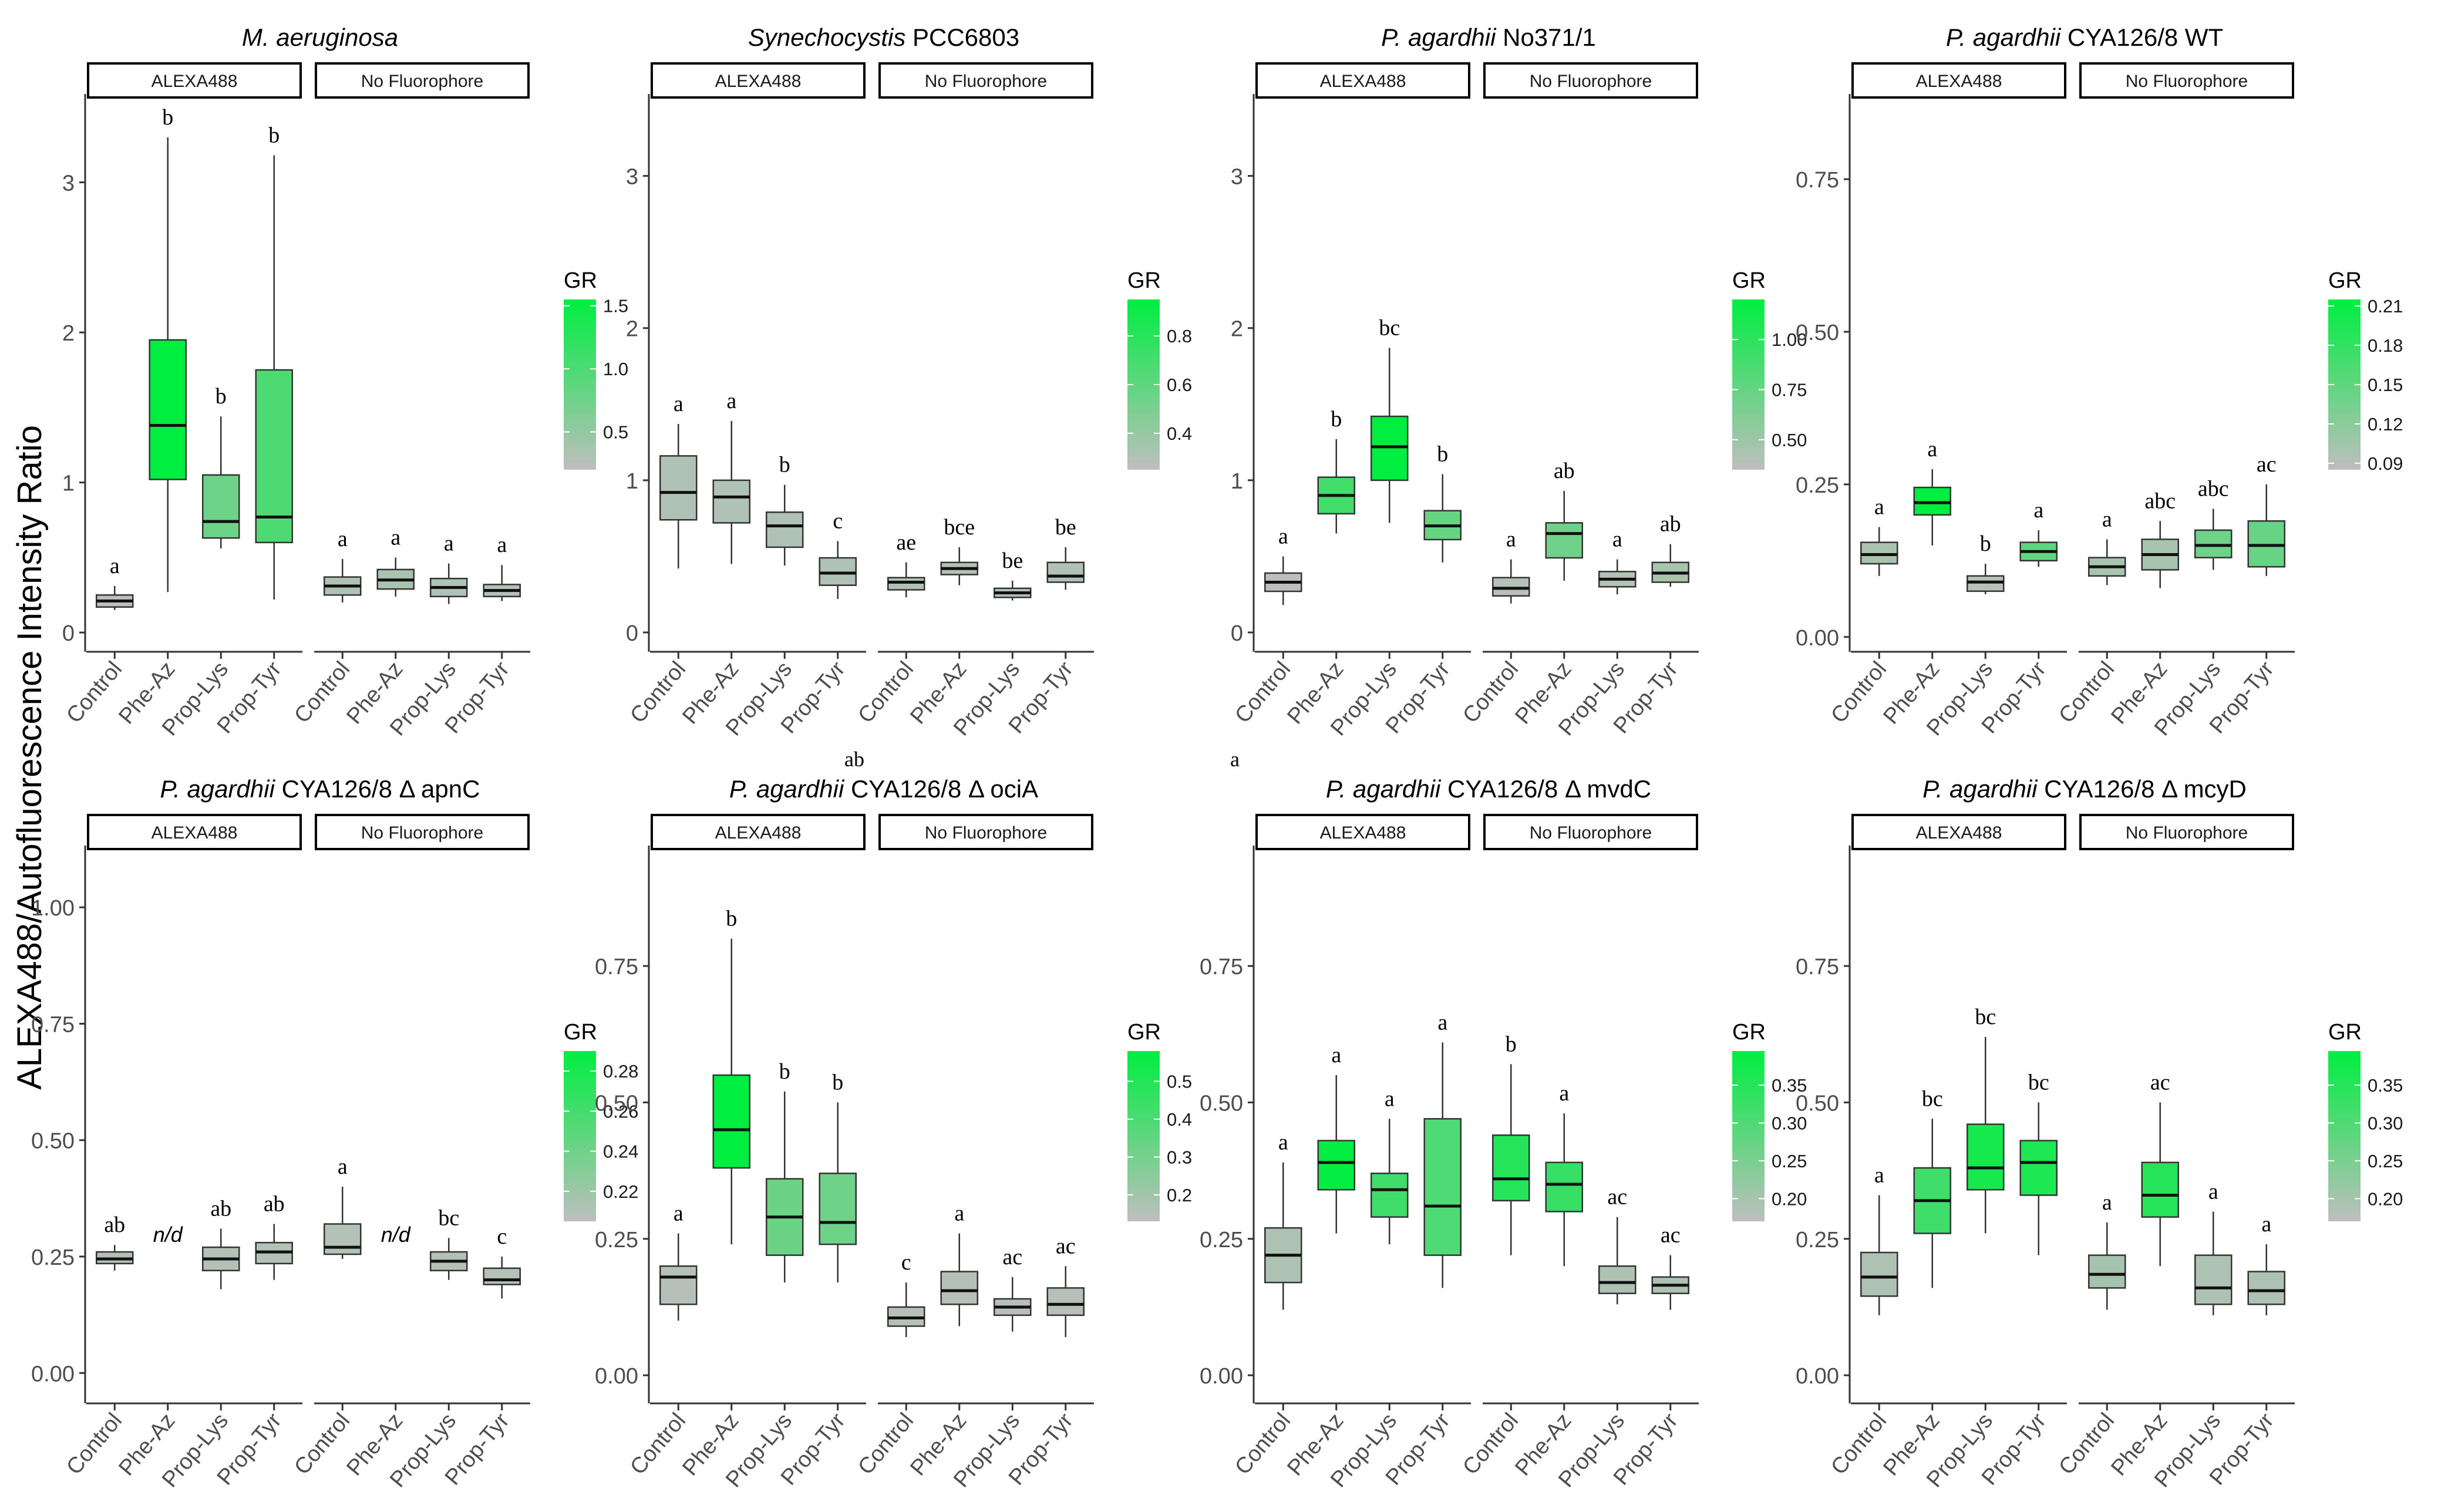  Describe the element at coordinates (1179, 1195) in the screenshot. I see `legend-tick-label: 0.2` at that location.